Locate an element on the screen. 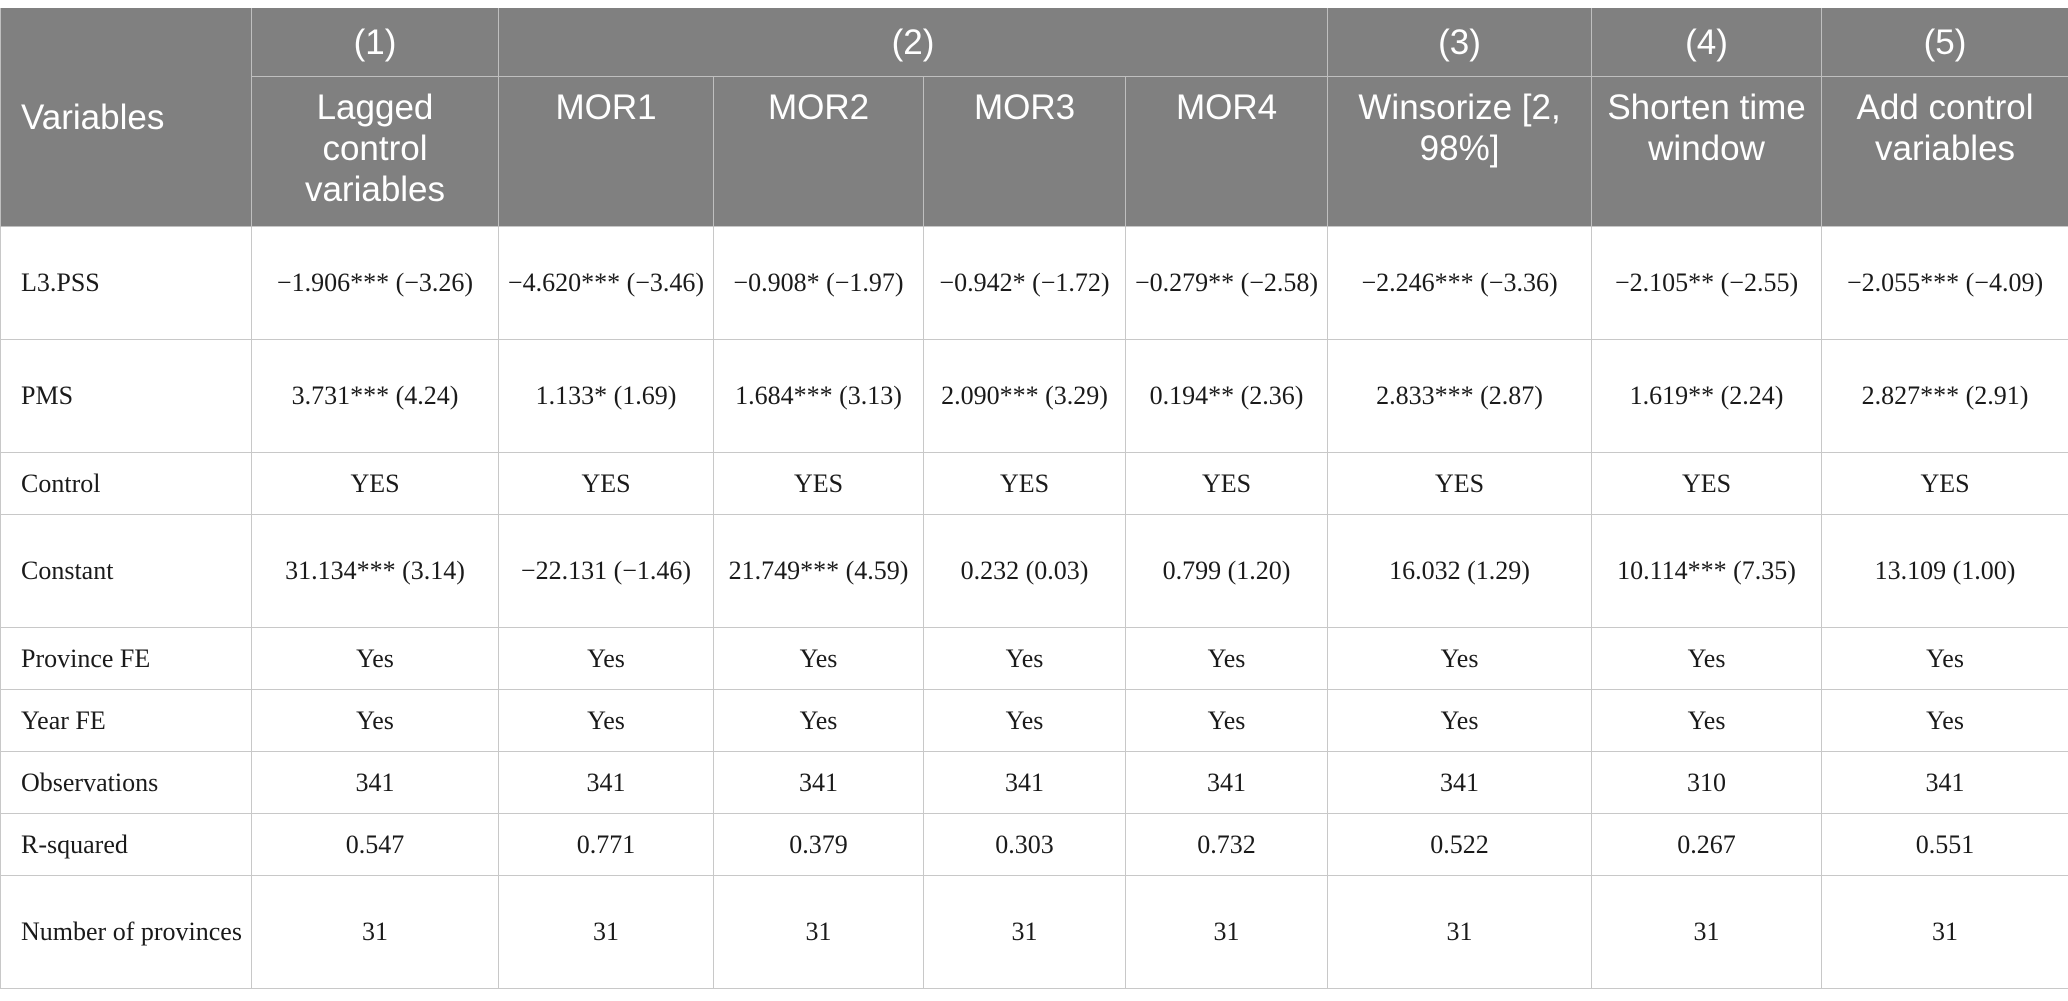 Image resolution: width=2068 pixels, height=1001 pixels. table-cell: 0.194** (2.36) is located at coordinates (1226, 396).